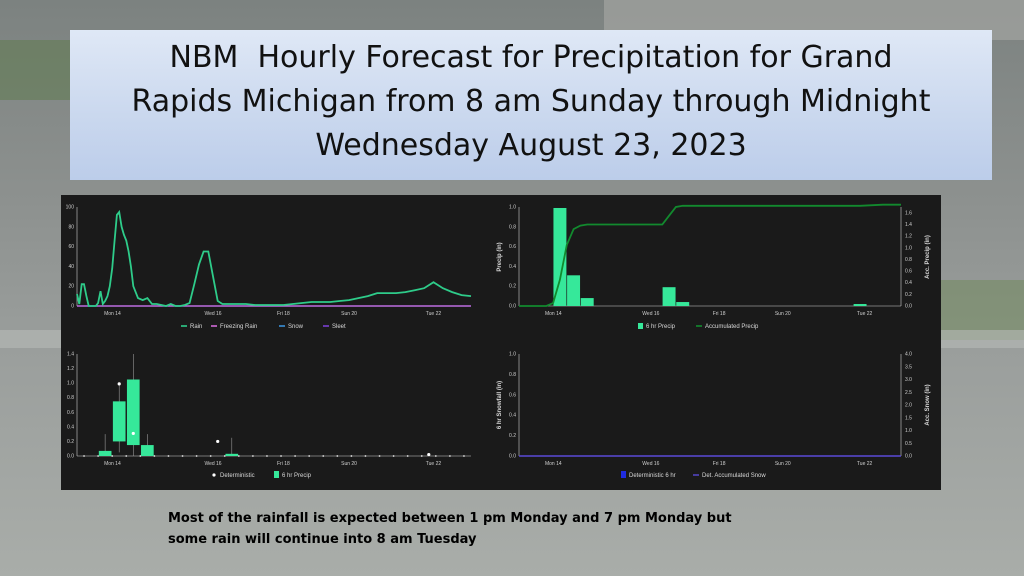  What do you see at coordinates (908, 283) in the screenshot?
I see `chart2-y2-tick-label: 0.4` at bounding box center [908, 283].